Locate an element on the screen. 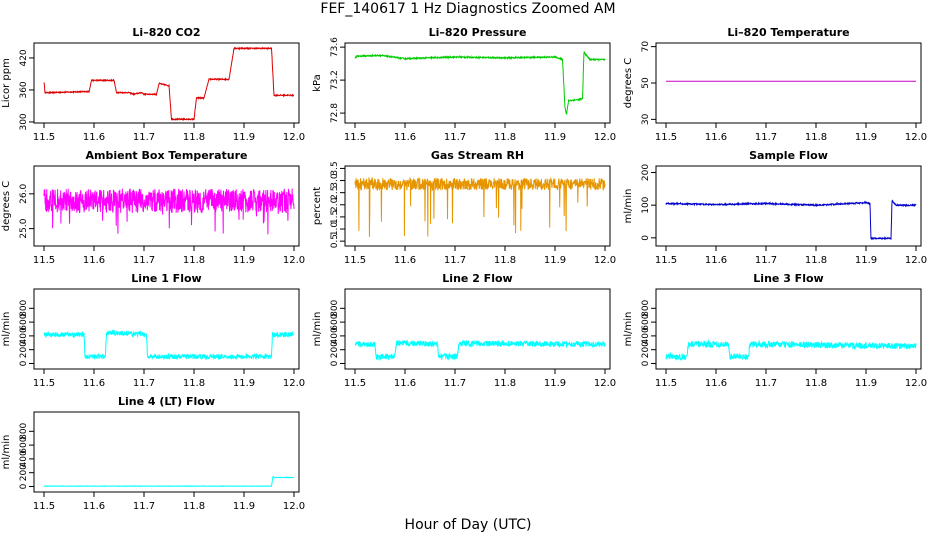  y-axis-label: percent is located at coordinates (317, 206).